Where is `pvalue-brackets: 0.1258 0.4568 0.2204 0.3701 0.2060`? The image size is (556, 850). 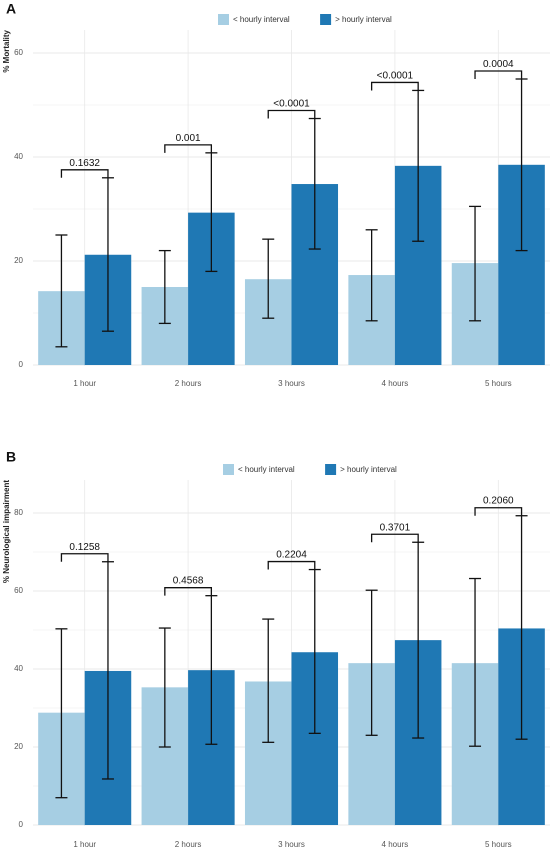
pvalue-brackets: 0.1258 0.4568 0.2204 0.3701 0.2060 is located at coordinates (291, 546).